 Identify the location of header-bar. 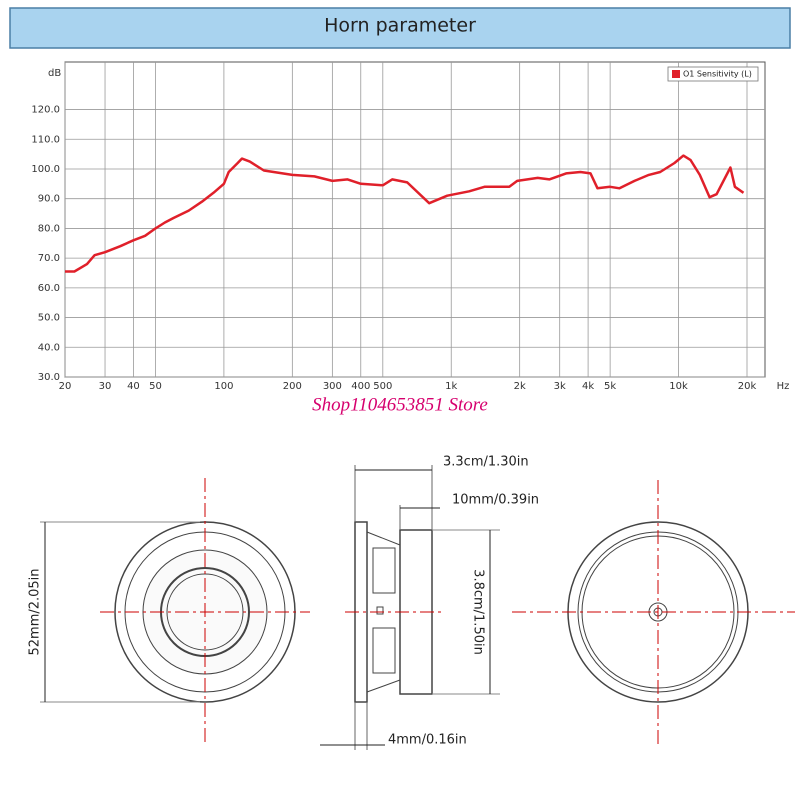
(400, 28).